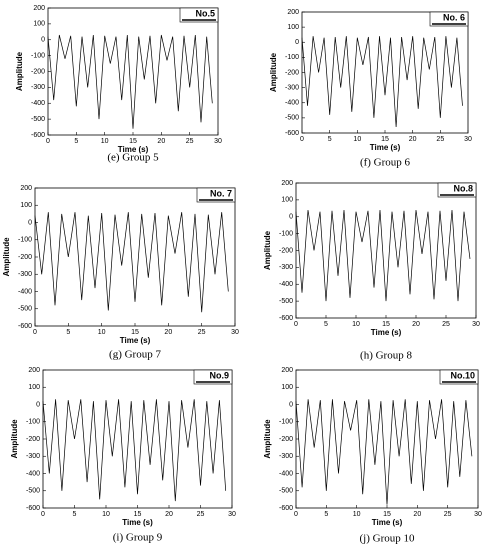 This screenshot has width=486, height=550. Describe the element at coordinates (387, 539) in the screenshot. I see `caption: (j) Group 10` at that location.